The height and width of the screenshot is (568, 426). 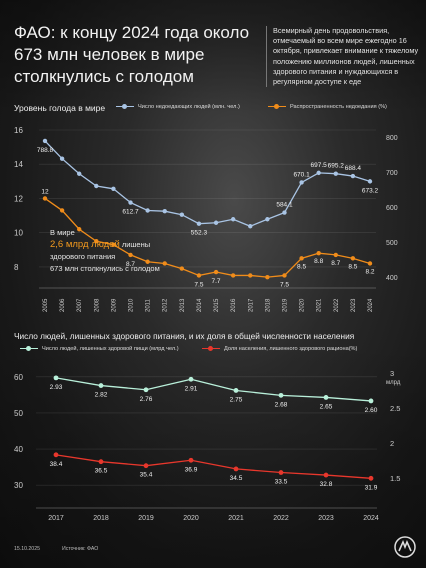 What do you see at coordinates (27, 549) in the screenshot?
I see `footer-date: 15.10.2025` at bounding box center [27, 549].